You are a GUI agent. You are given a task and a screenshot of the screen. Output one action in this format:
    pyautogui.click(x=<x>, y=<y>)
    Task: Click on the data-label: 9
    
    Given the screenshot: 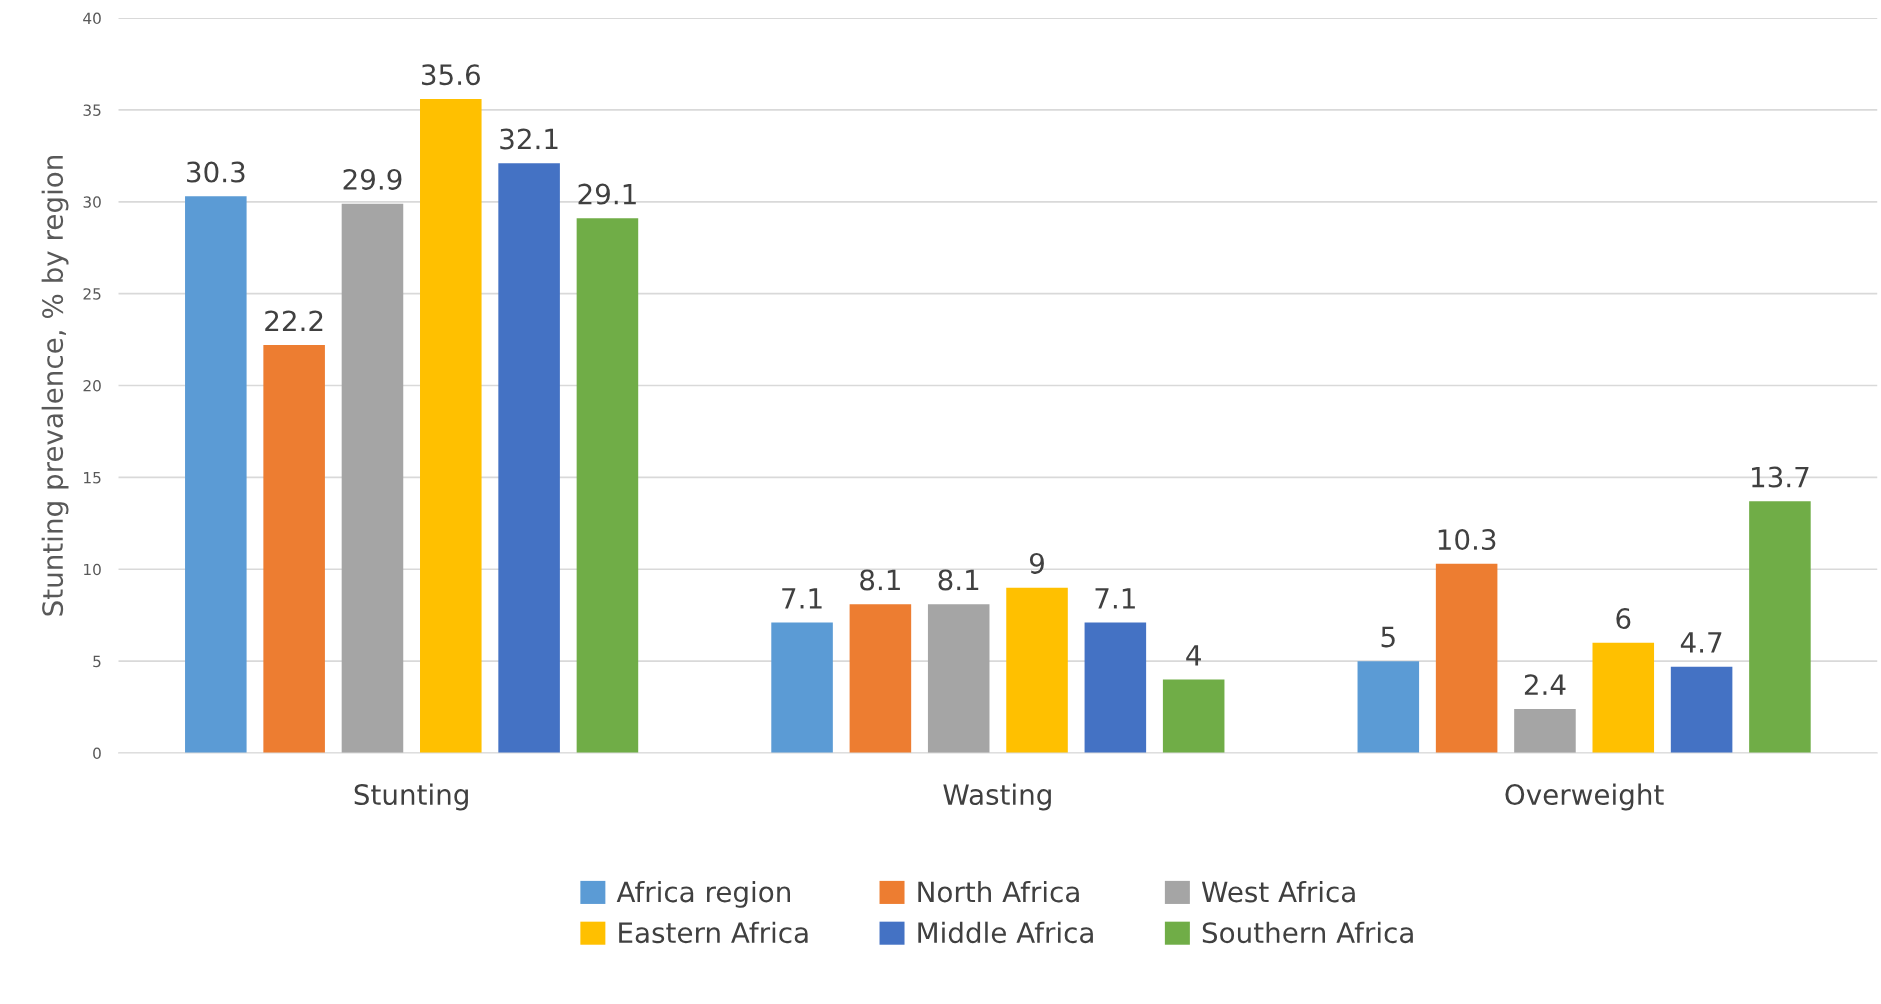 What is the action you would take?
    pyautogui.click(x=1036, y=563)
    